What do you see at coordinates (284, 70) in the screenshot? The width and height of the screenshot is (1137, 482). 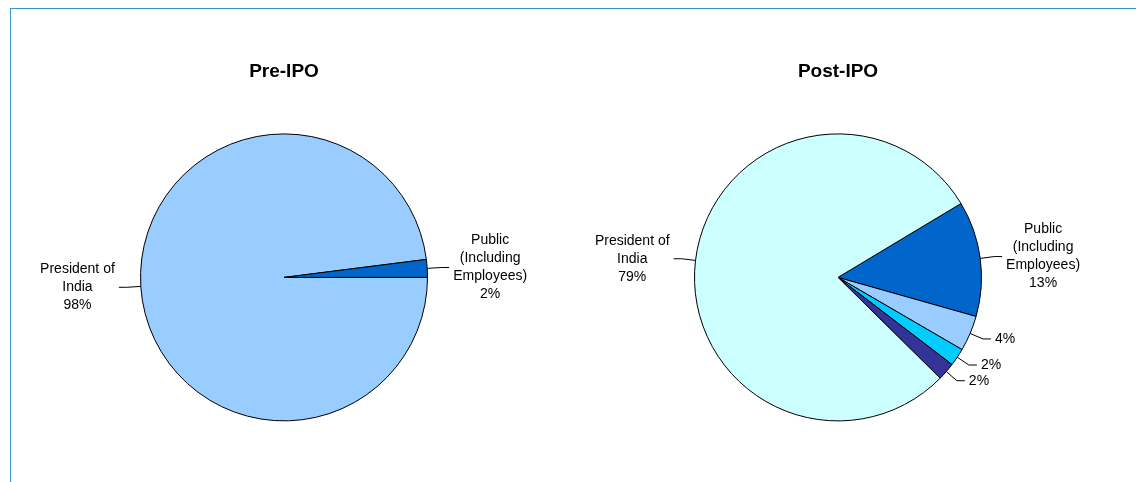 I see `chart-title: Pre-IPO` at bounding box center [284, 70].